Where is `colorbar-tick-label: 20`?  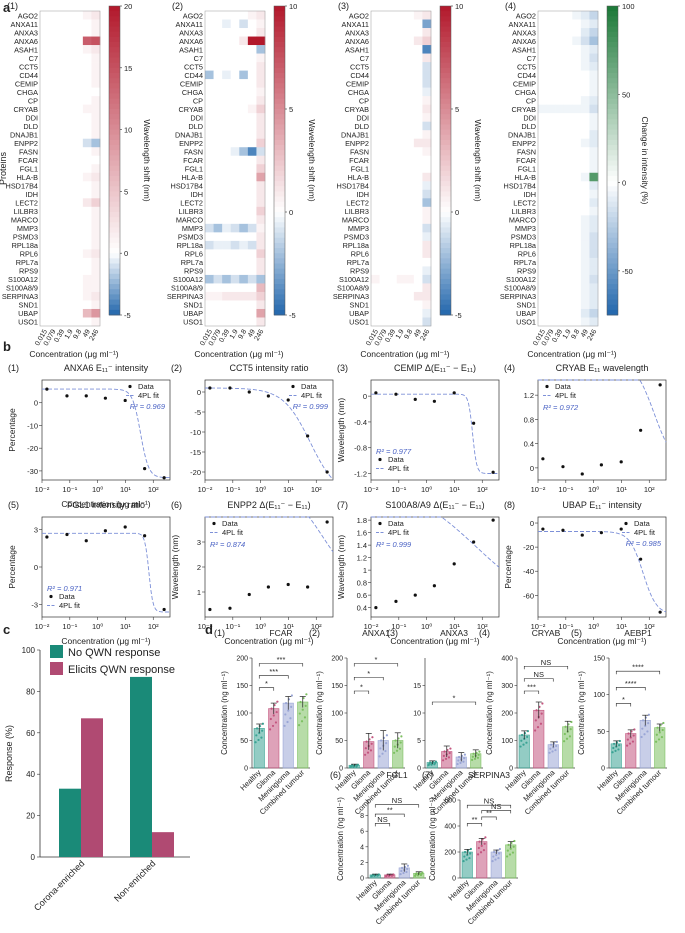
colorbar-tick-label: 20 is located at coordinates (128, 6).